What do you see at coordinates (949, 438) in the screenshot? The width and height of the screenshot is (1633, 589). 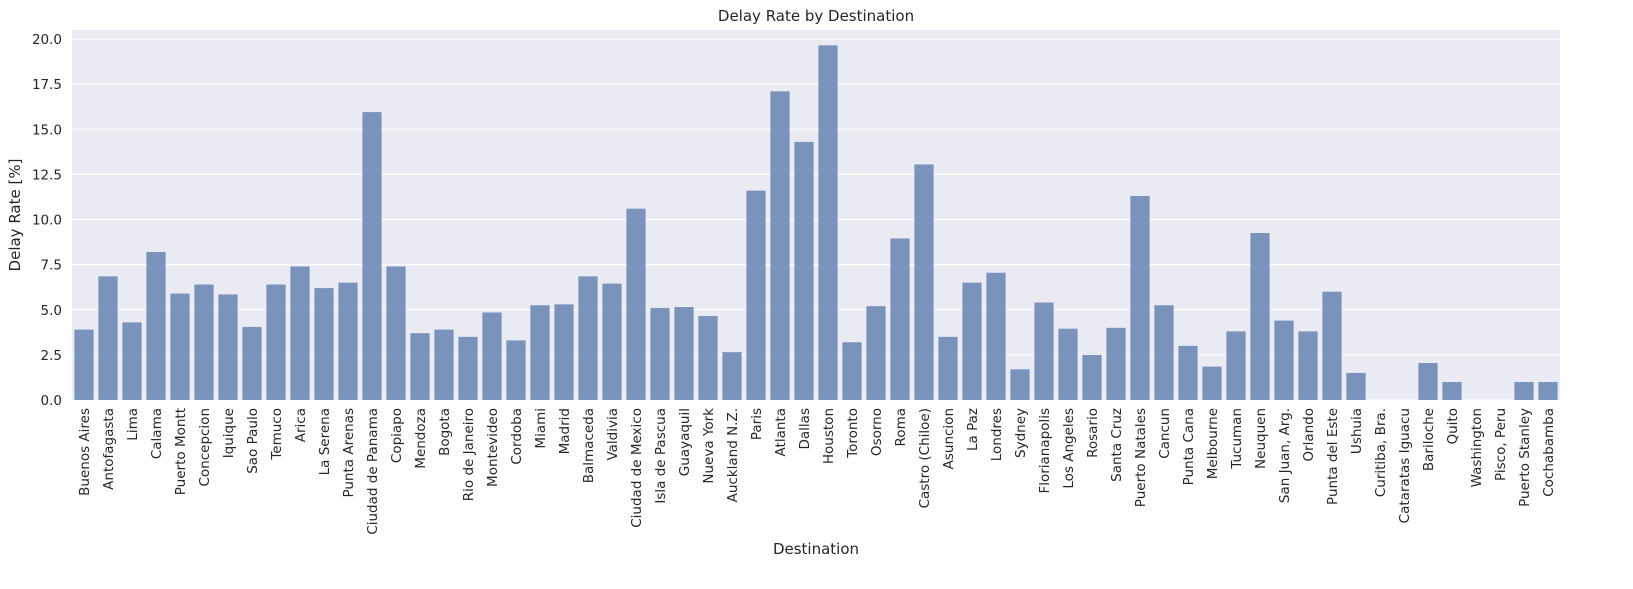 I see `x-tick-label: Asuncion` at bounding box center [949, 438].